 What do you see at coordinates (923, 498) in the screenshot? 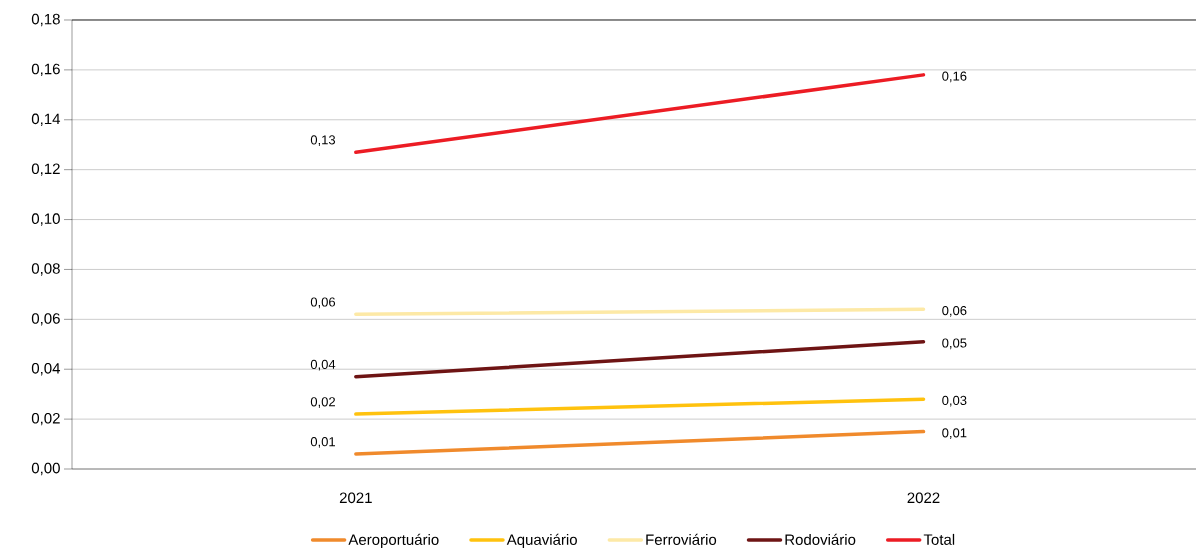
I see `x-tick-label: 2022` at bounding box center [923, 498].